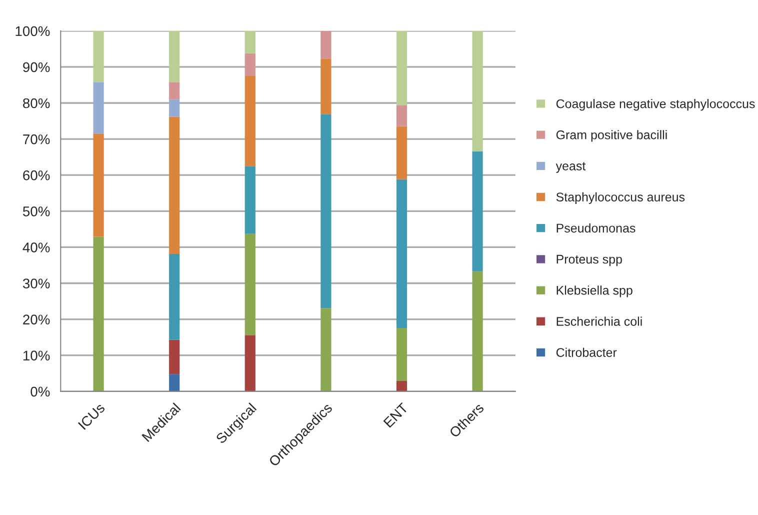 The image size is (758, 515). I want to click on y-tick-label: 20%, so click(36, 319).